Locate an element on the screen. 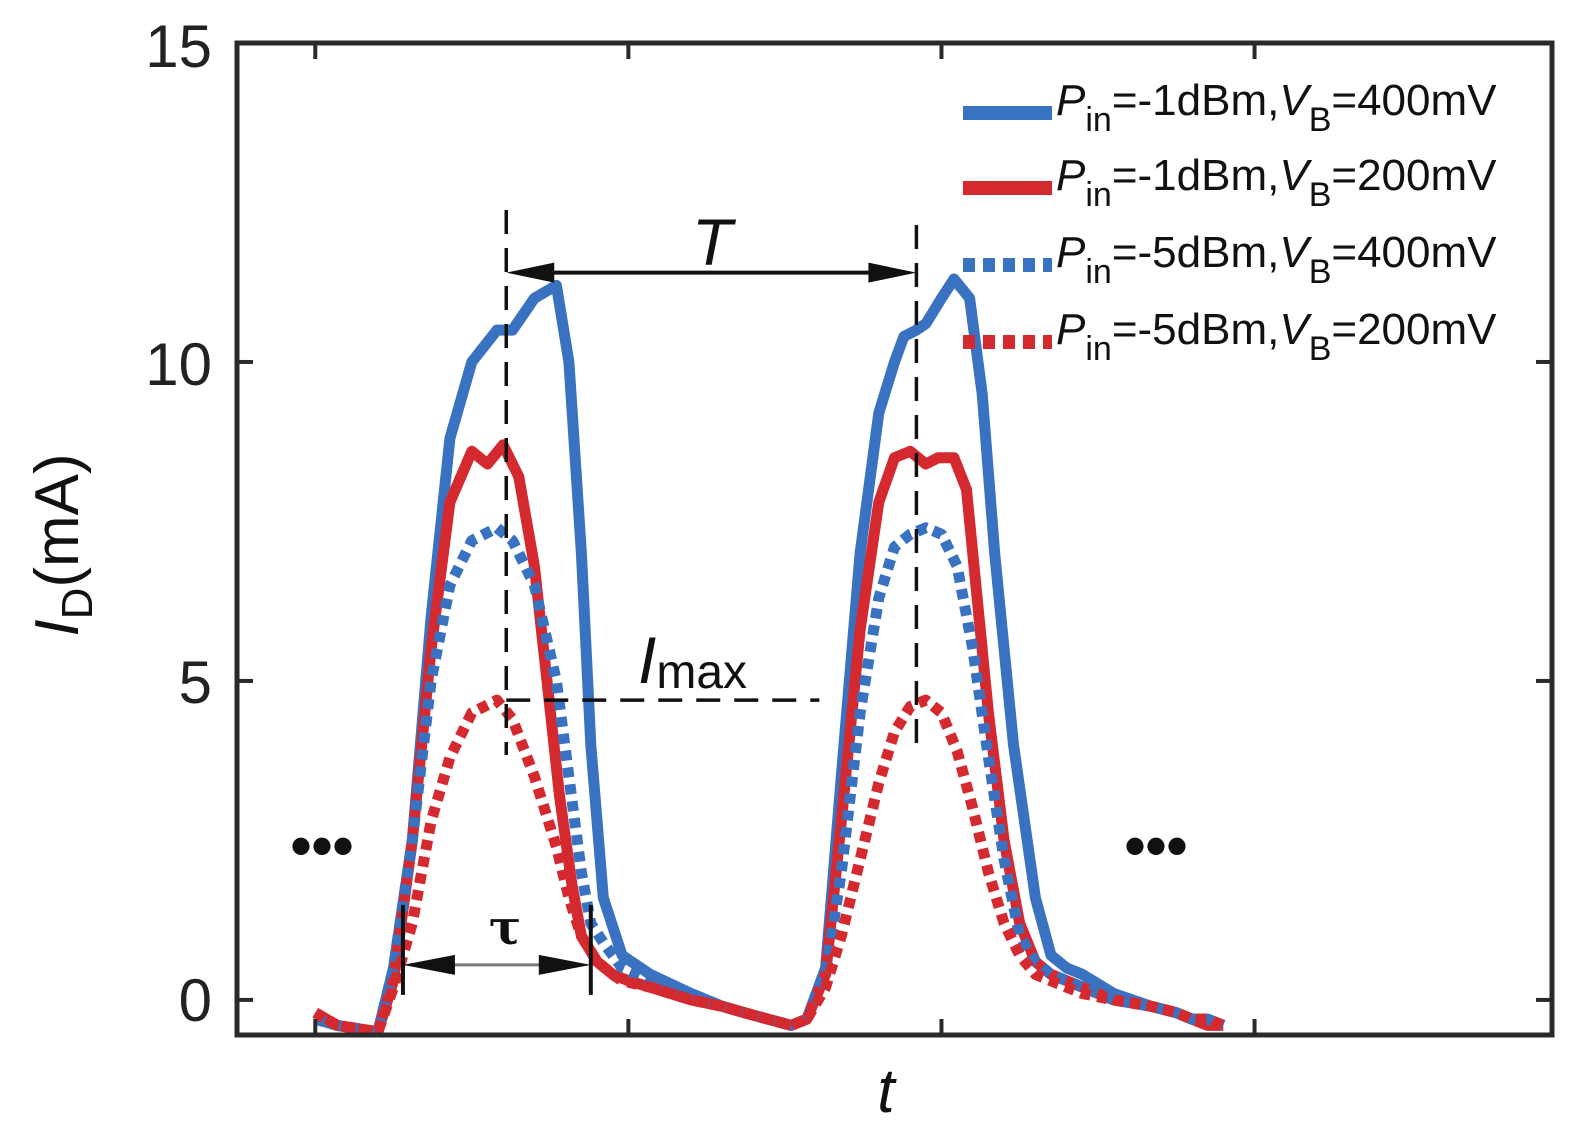 The height and width of the screenshot is (1137, 1580). legend-entry-1: Pin=-1dBm,VB=400mV is located at coordinates (1276, 107).